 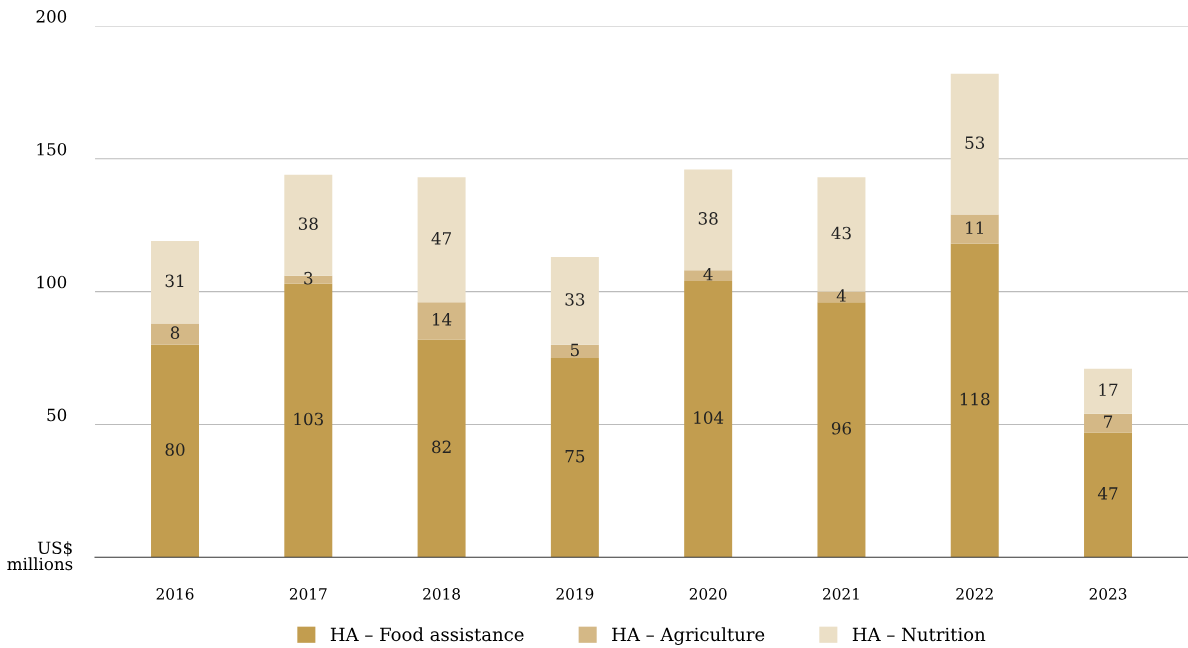 I want to click on y-tick-label: 100, so click(x=52, y=282).